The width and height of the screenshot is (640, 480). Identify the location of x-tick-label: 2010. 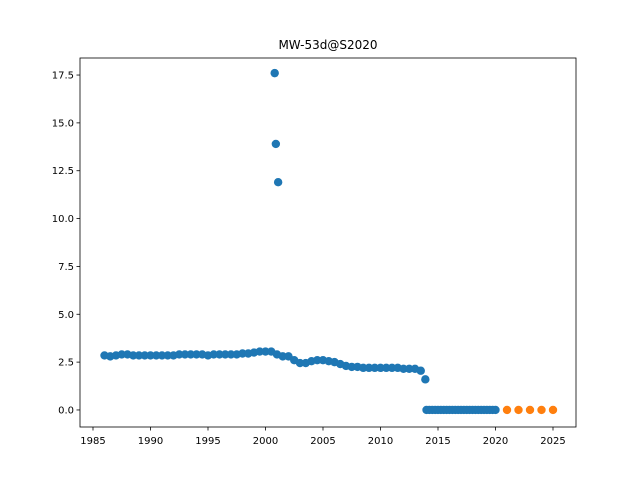
(380, 441).